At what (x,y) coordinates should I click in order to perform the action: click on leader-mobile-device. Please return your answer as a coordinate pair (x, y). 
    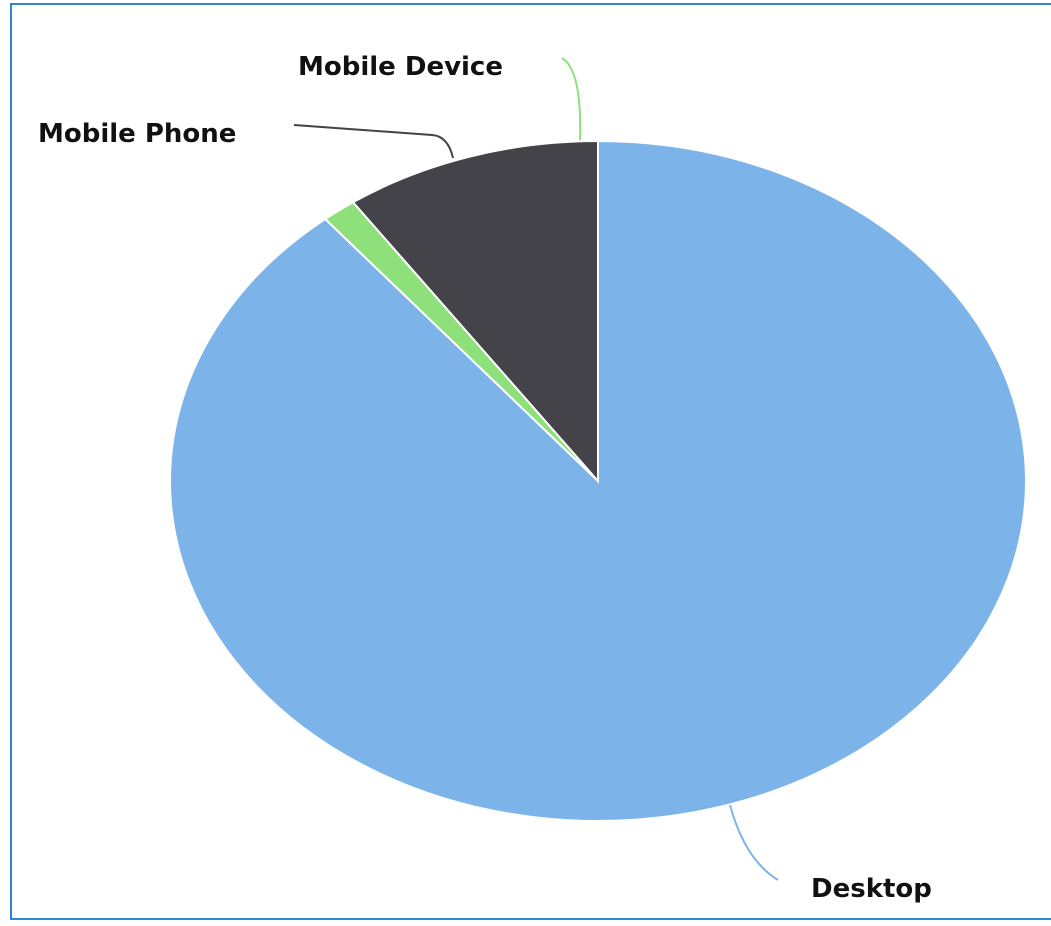
    Looking at the image, I should click on (571, 99).